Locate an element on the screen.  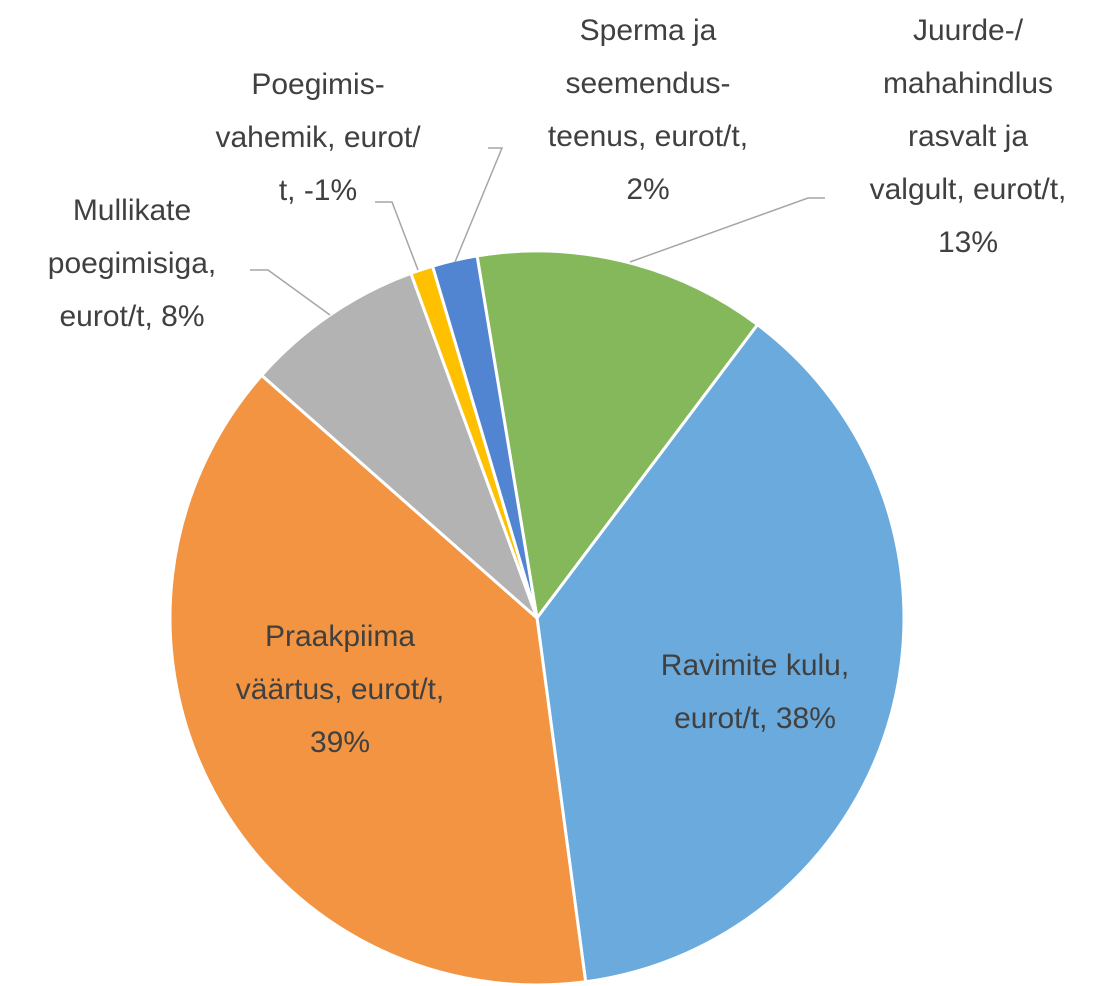
data-label-line: 2% is located at coordinates (647, 189).